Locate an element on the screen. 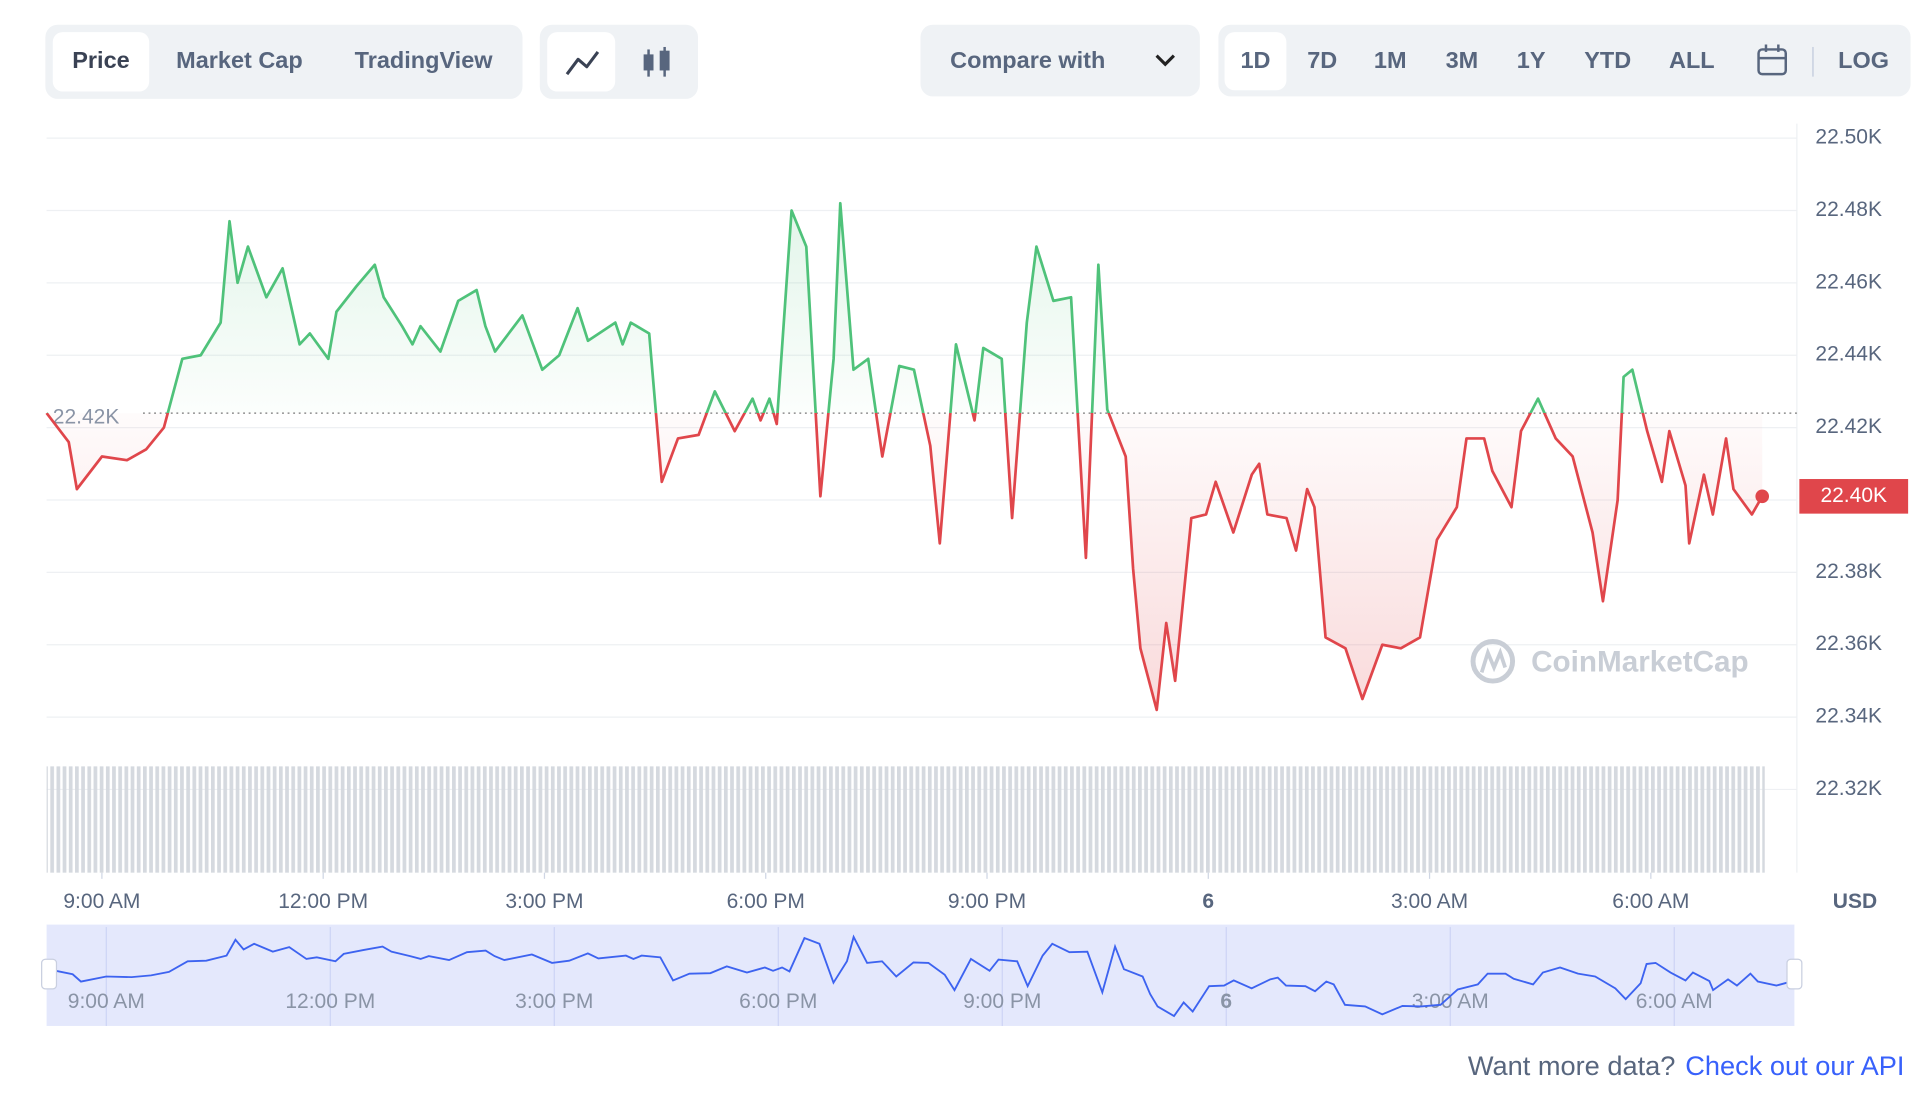 The height and width of the screenshot is (1110, 1930). y-tick-label: 22.50K is located at coordinates (1848, 137).